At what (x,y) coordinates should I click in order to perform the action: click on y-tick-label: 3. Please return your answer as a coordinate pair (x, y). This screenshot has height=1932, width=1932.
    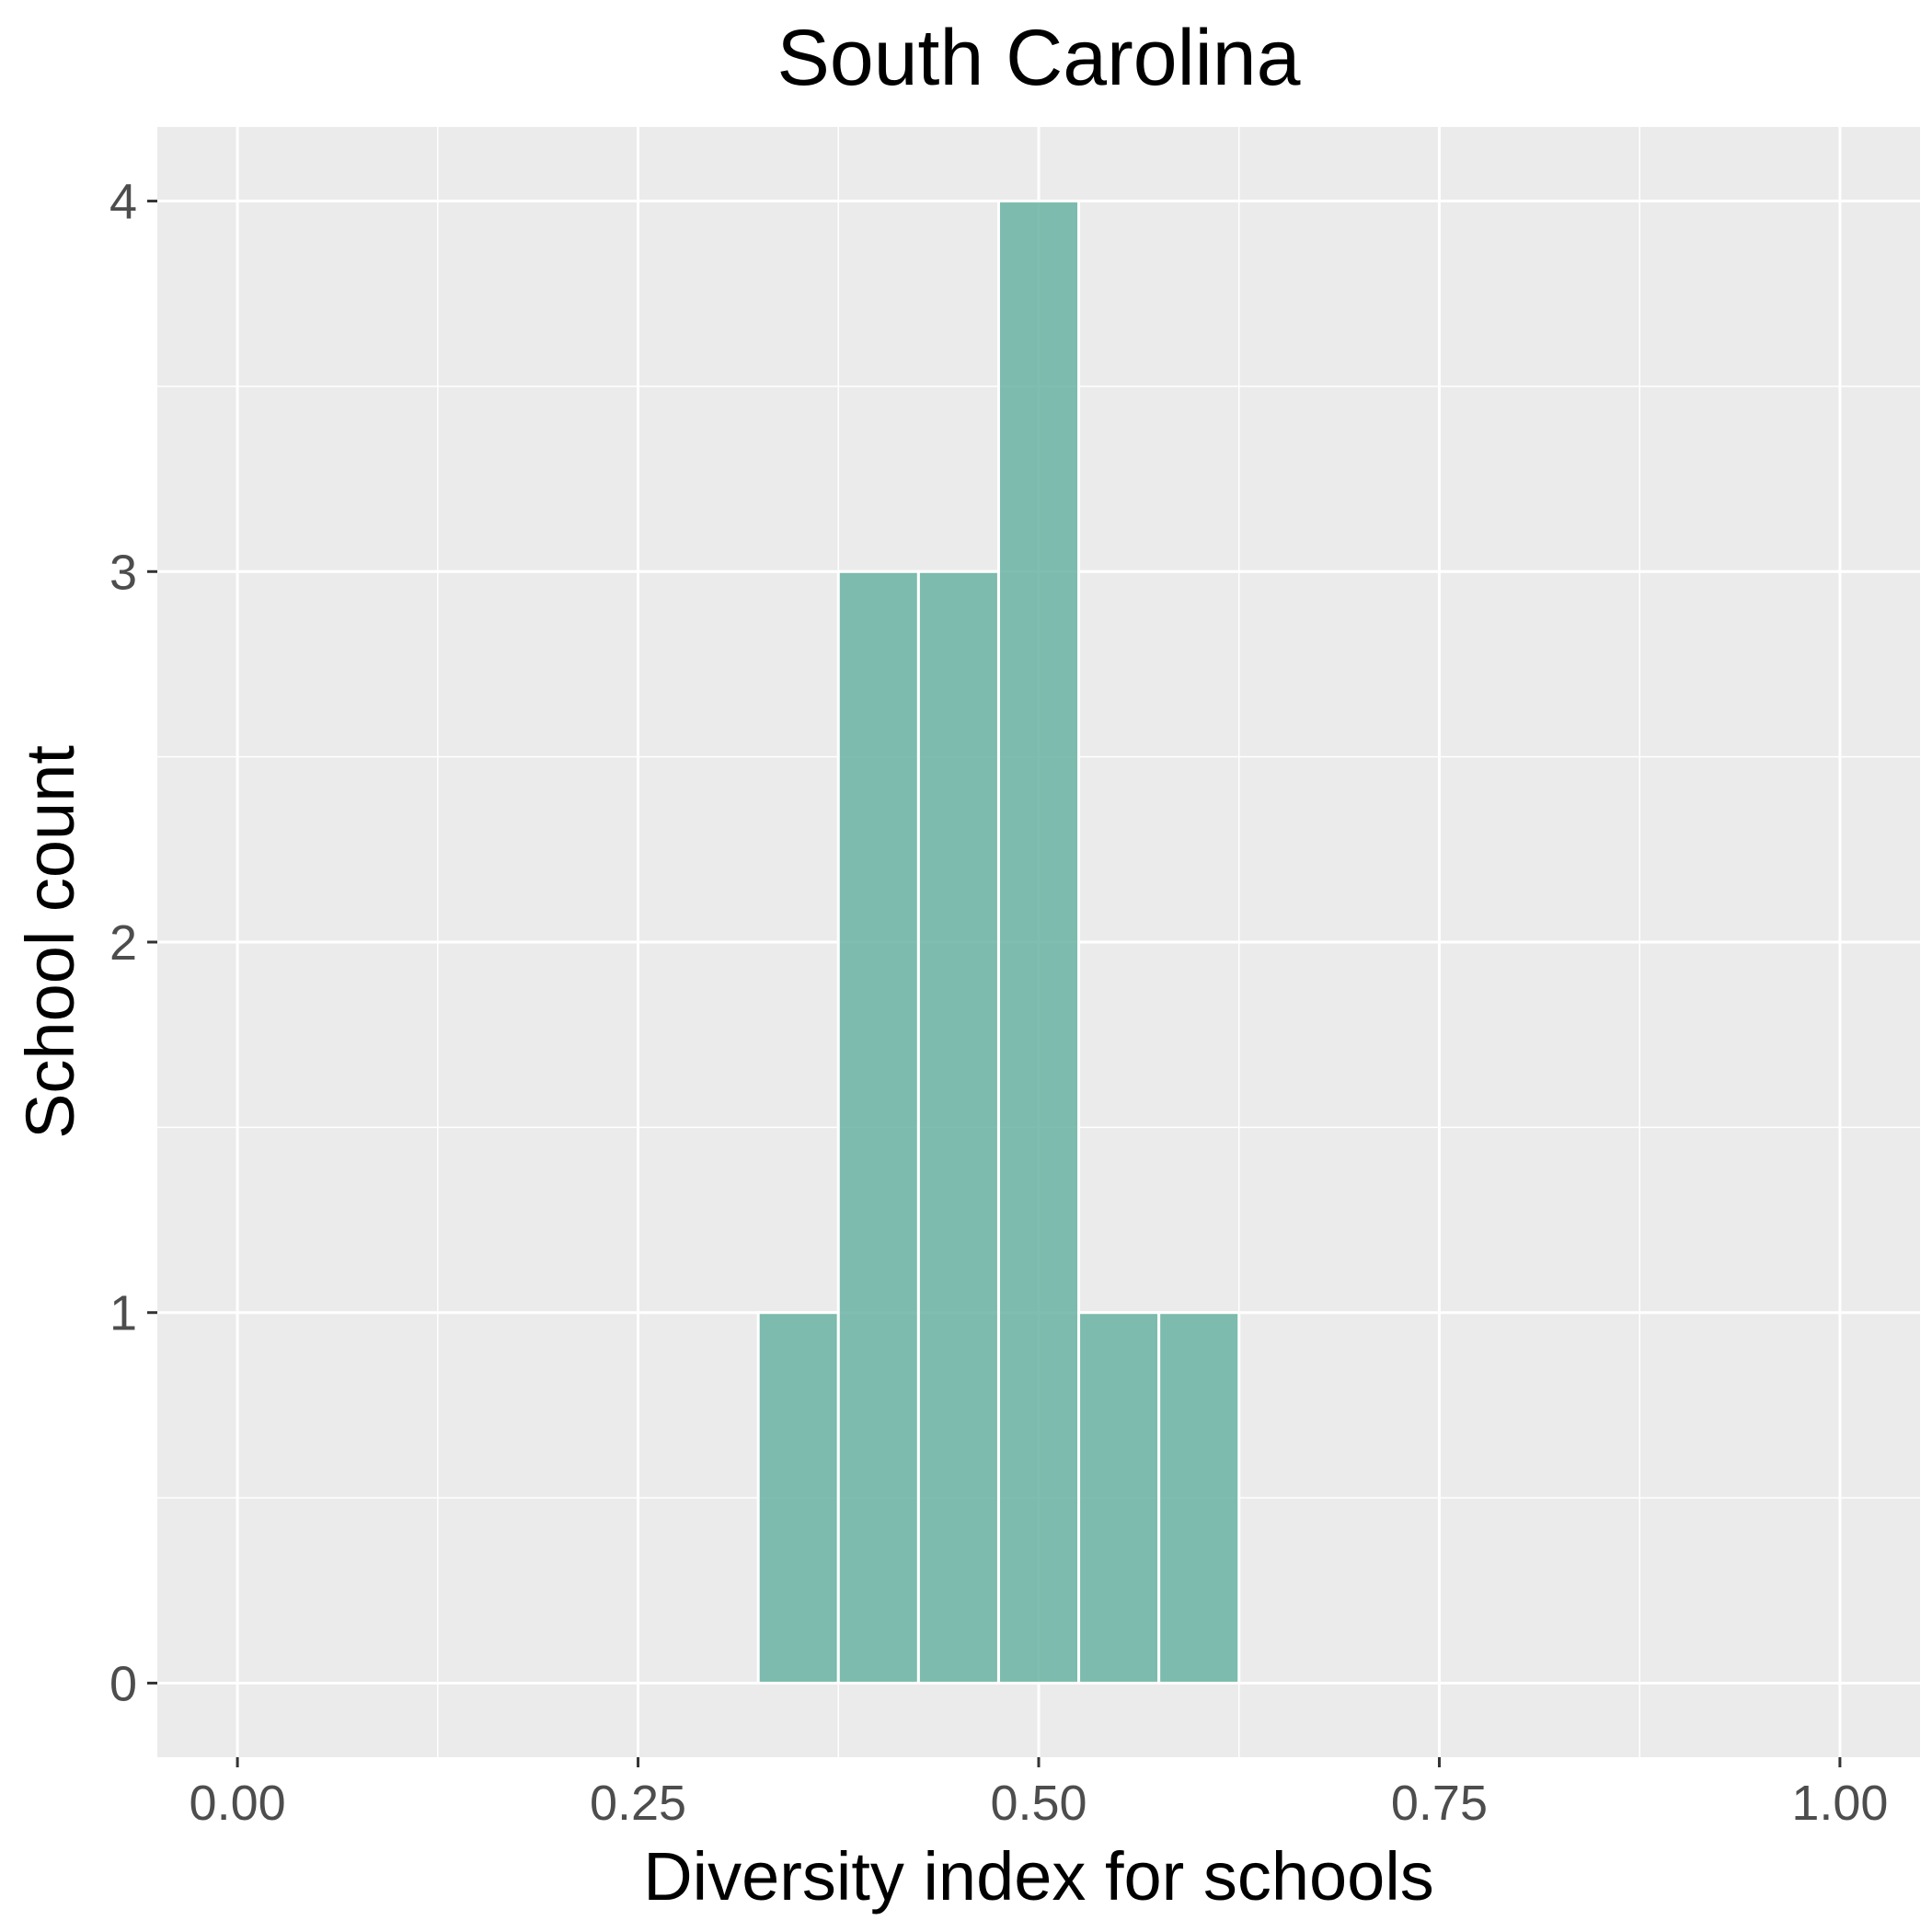
    Looking at the image, I should click on (123, 572).